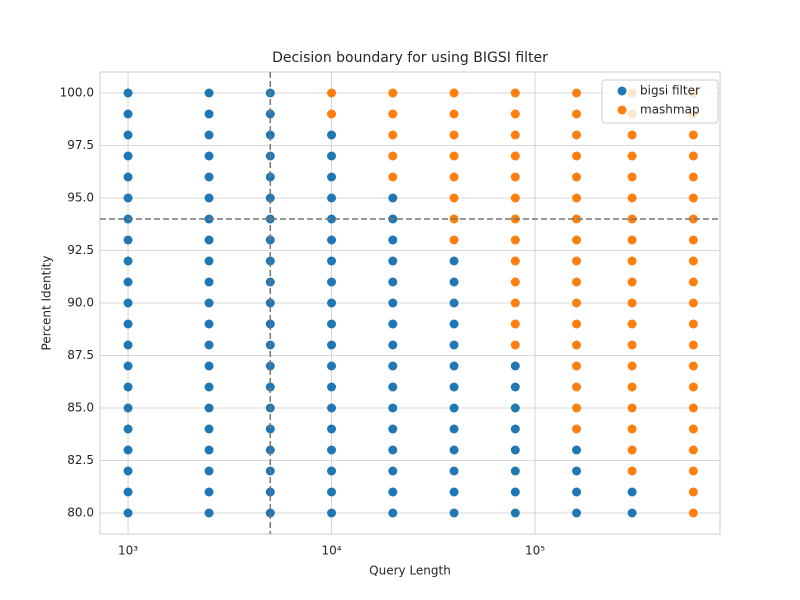  What do you see at coordinates (80, 198) in the screenshot?
I see `y-tick-label: 95.0` at bounding box center [80, 198].